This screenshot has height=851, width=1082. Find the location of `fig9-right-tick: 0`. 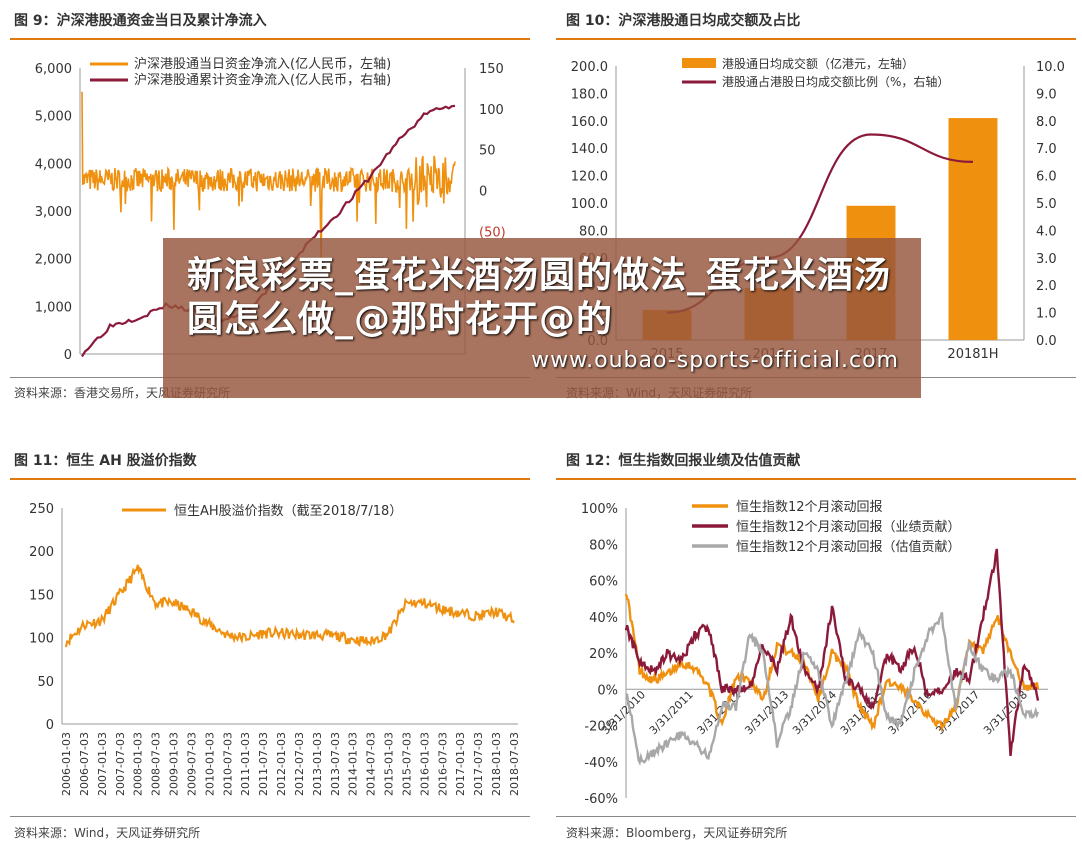

fig9-right-tick: 0 is located at coordinates (483, 192).